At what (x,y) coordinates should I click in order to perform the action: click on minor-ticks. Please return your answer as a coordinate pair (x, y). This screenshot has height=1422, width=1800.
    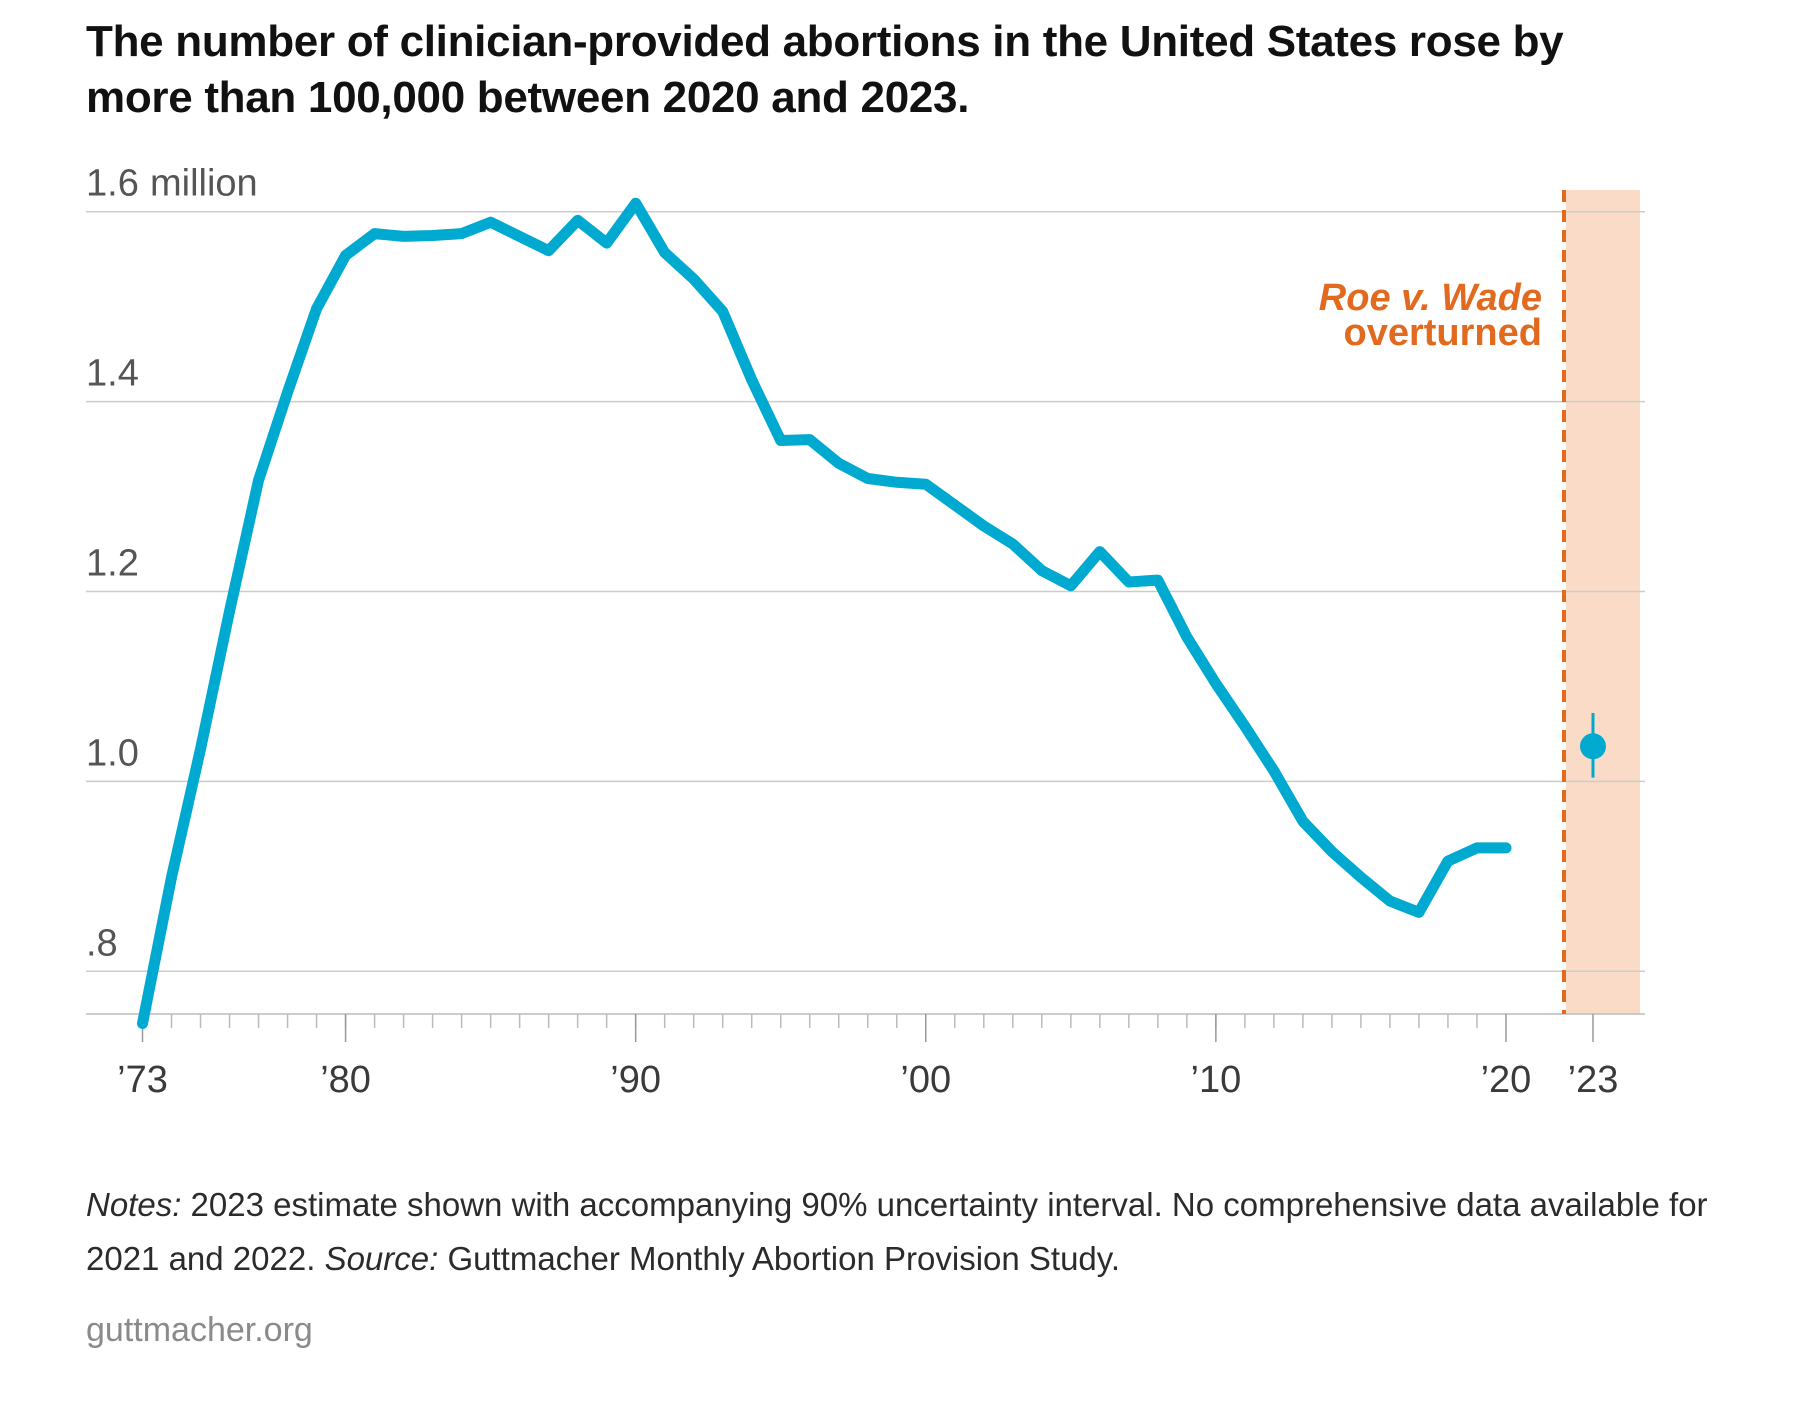
    Looking at the image, I should click on (824, 1021).